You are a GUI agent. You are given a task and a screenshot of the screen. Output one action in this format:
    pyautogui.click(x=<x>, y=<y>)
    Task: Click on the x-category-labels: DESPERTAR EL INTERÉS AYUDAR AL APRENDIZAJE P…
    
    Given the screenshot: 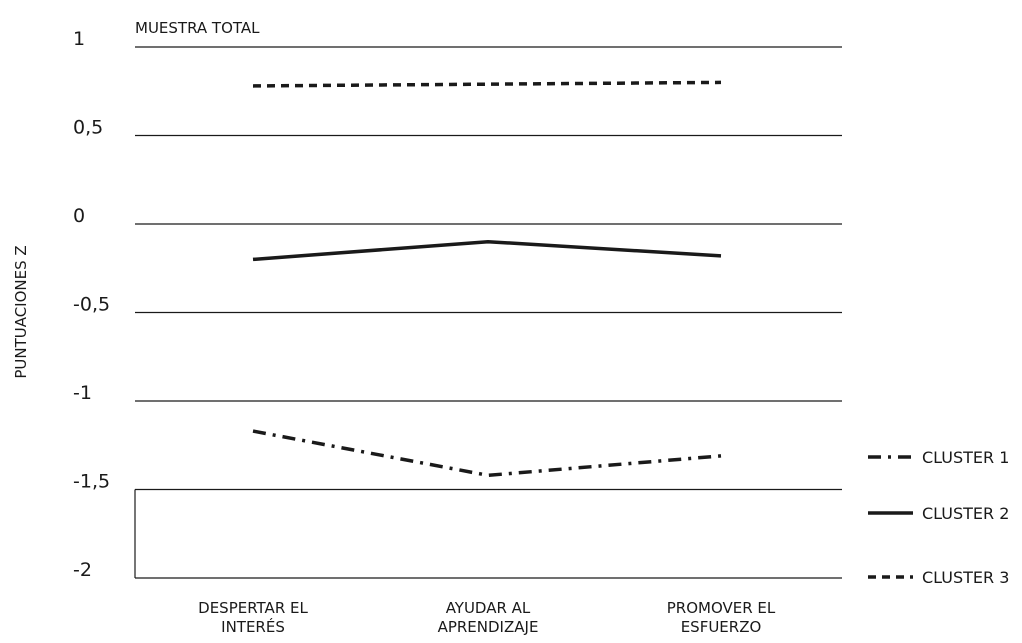 What is the action you would take?
    pyautogui.click(x=487, y=617)
    